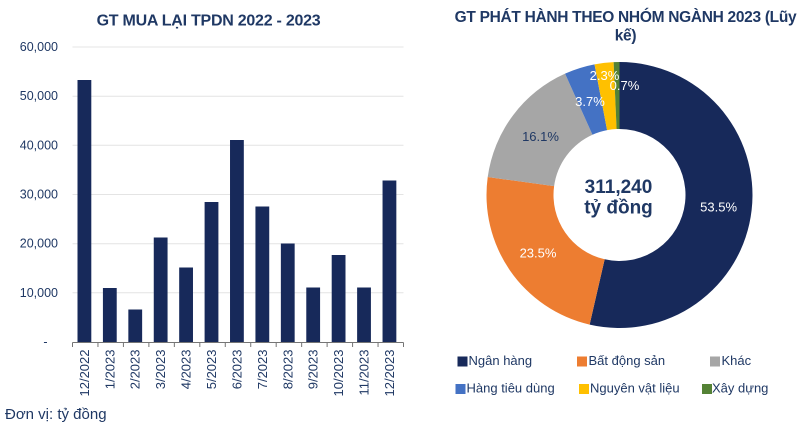  Describe the element at coordinates (39, 244) in the screenshot. I see `svg-text: 20,000` at that location.